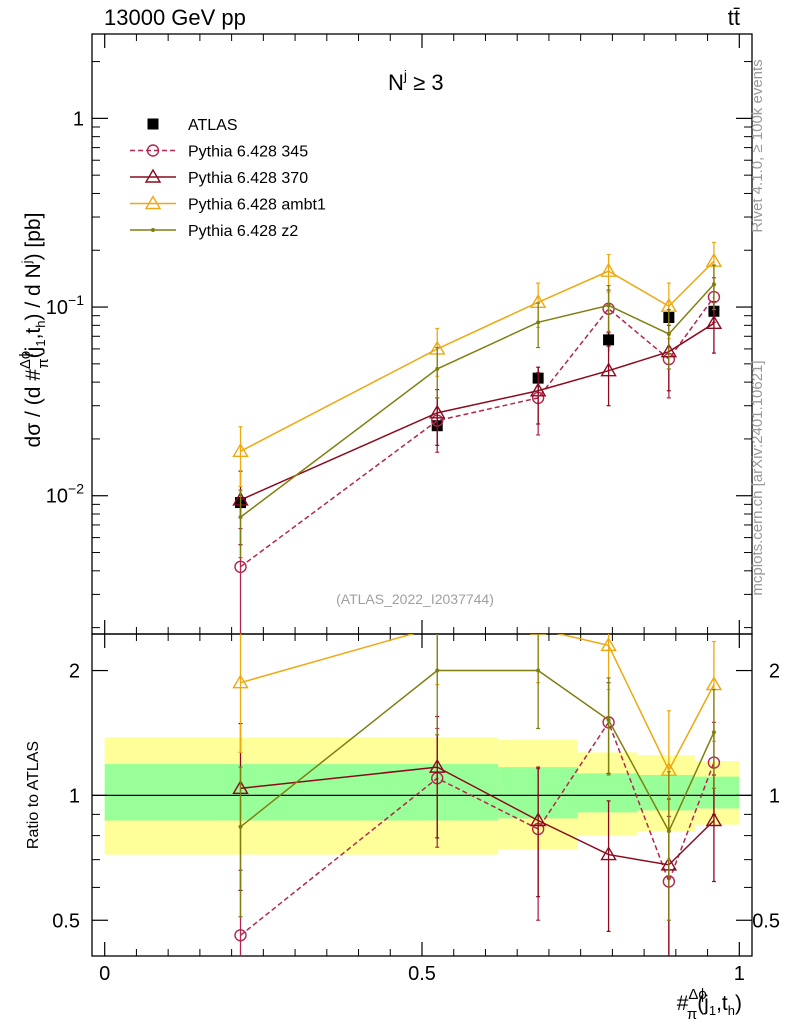  I want to click on series-atlas, so click(477, 409).